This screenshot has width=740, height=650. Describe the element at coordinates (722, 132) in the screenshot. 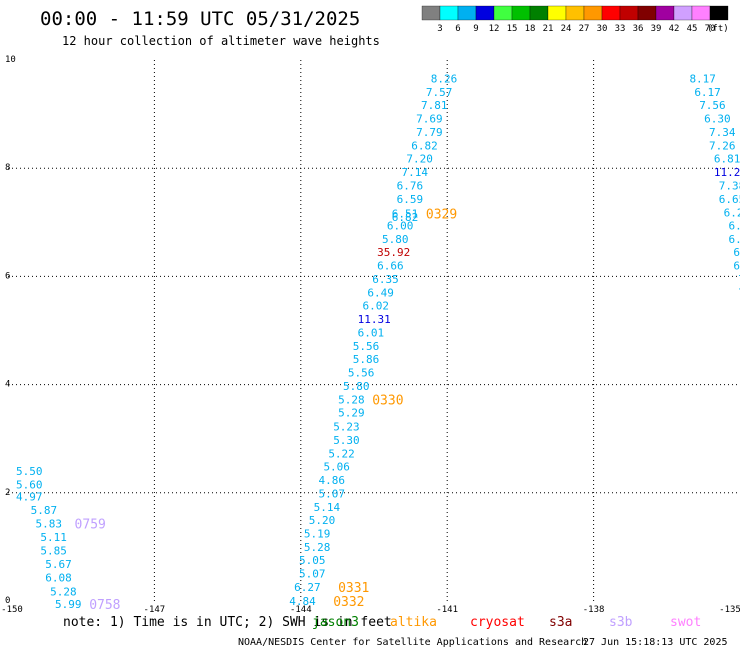

I see `swh-value-label: 7.34` at that location.